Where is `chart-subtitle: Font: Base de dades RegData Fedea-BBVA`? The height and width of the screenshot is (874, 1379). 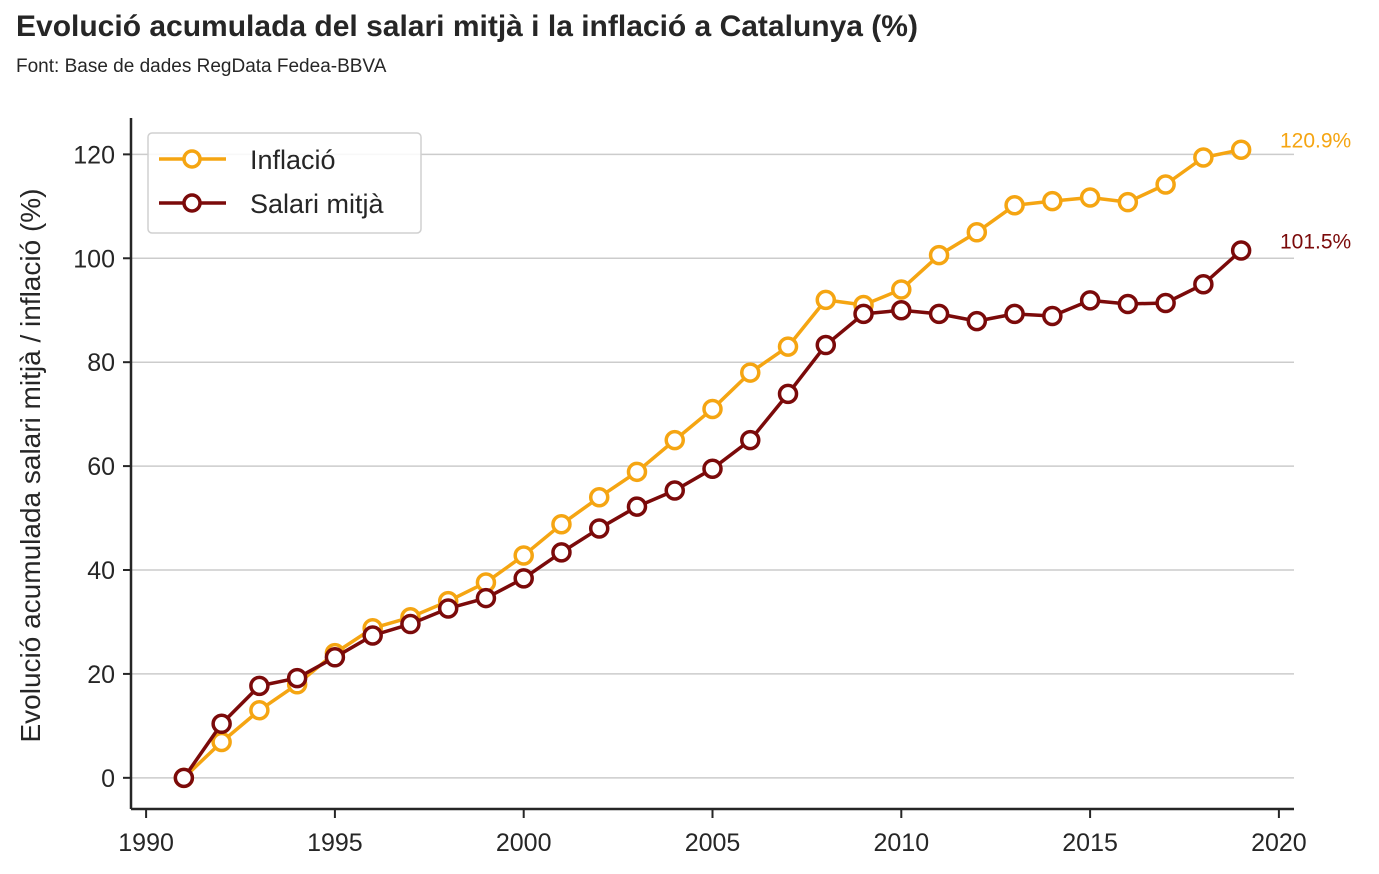
chart-subtitle: Font: Base de dades RegData Fedea-BBVA is located at coordinates (201, 66).